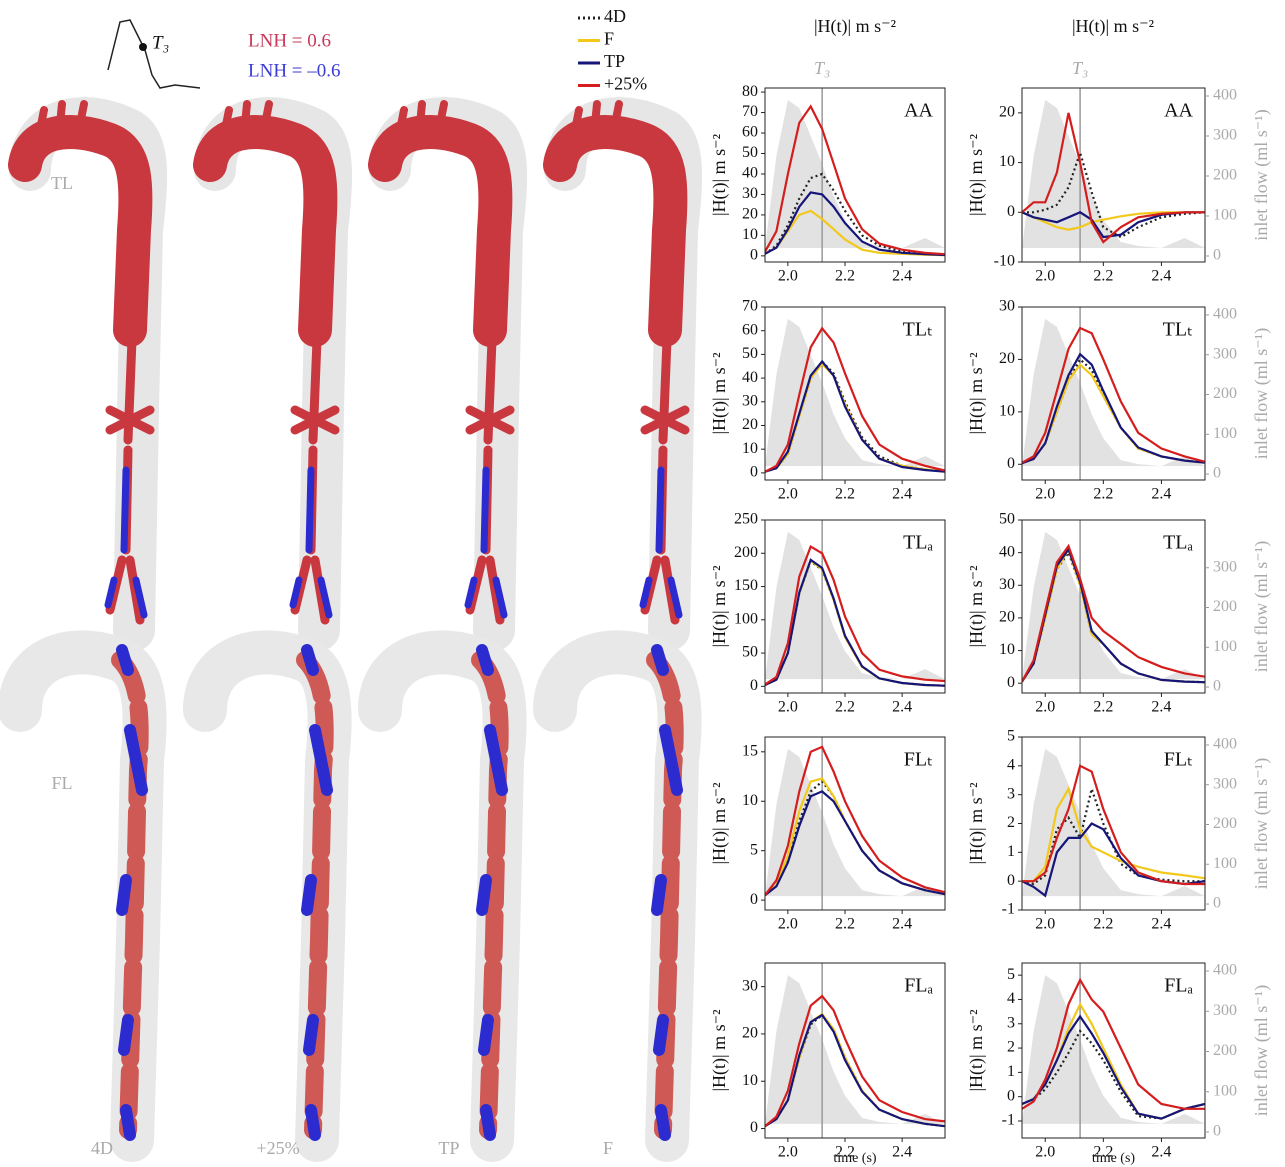 The width and height of the screenshot is (1285, 1167). I want to click on x-axis-label: time (s), so click(1113, 1158).